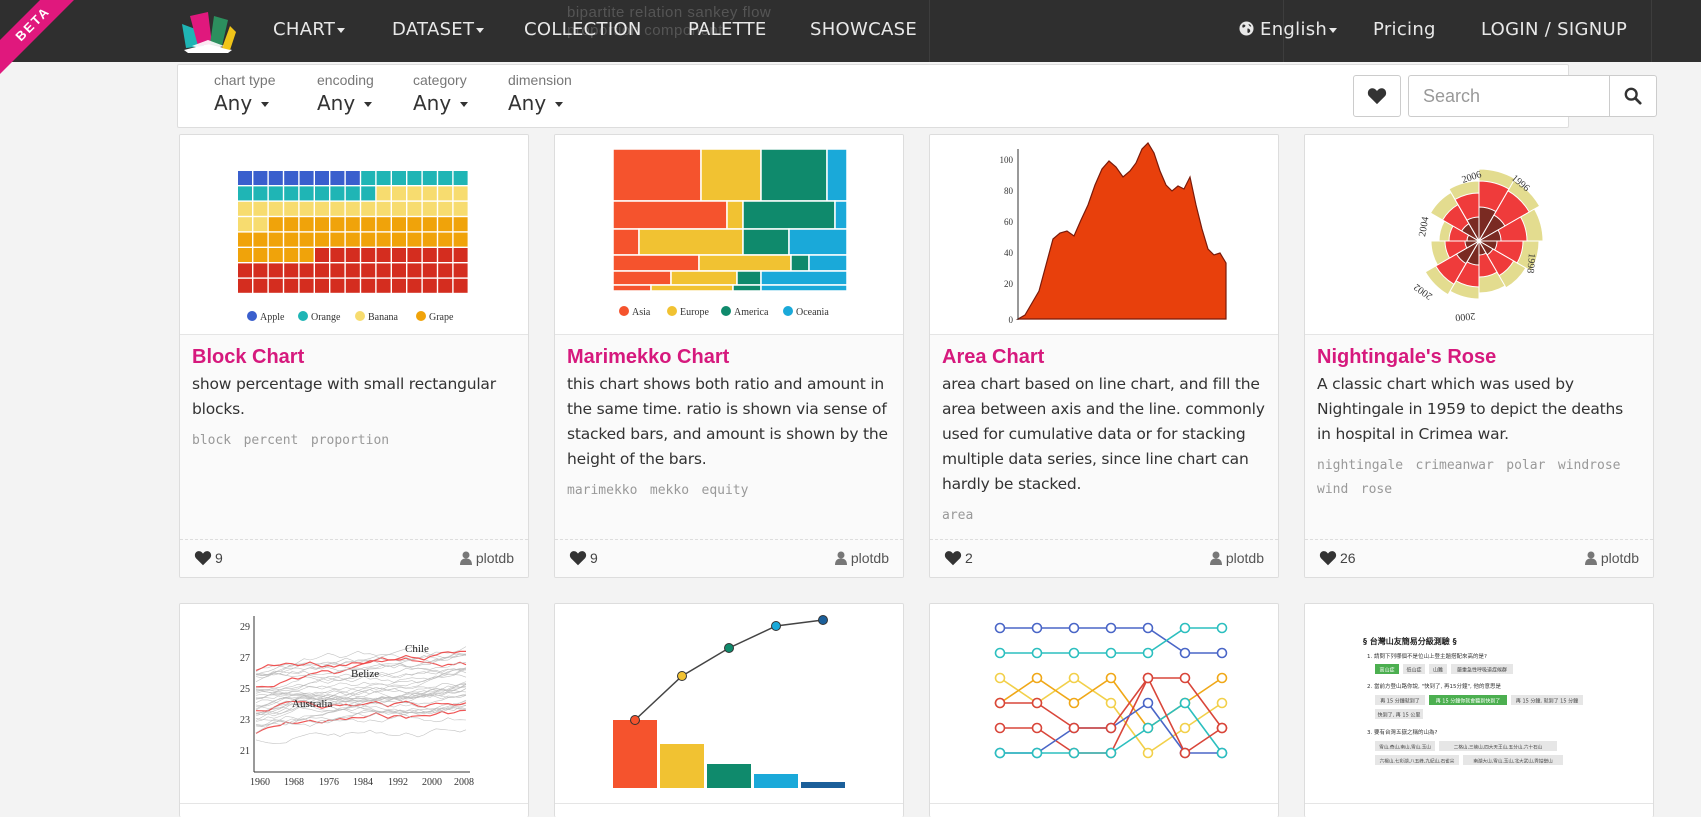 The width and height of the screenshot is (1701, 817). Describe the element at coordinates (294, 782) in the screenshot. I see `x-tick-label: 1968` at that location.